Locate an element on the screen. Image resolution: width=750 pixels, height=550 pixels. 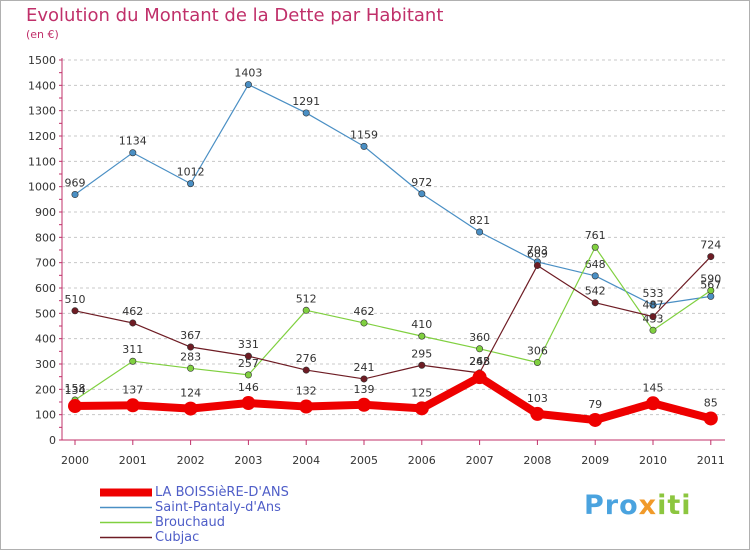
x-tick-label: 2005 is located at coordinates (364, 460).